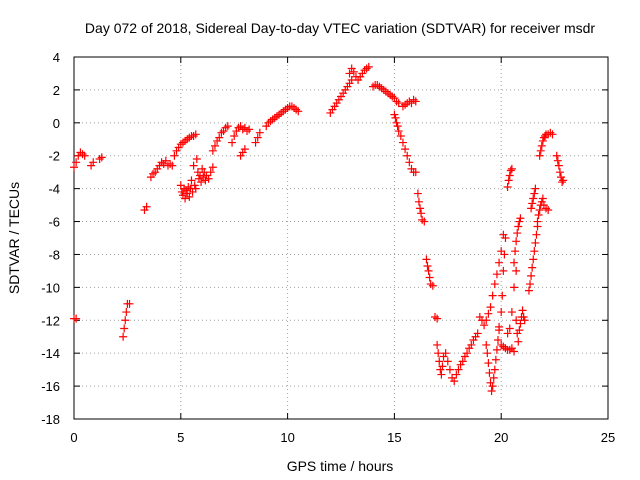 The width and height of the screenshot is (640, 480). What do you see at coordinates (50, 238) in the screenshot?
I see `y-tick-labels: -18 -16 -14 -12 -10 -8 -6 -4 -2 0 2 4` at bounding box center [50, 238].